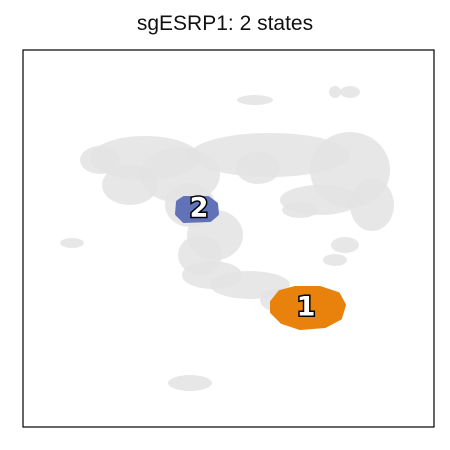  Describe the element at coordinates (252, 257) in the screenshot. I see `state-labels: 12` at that location.